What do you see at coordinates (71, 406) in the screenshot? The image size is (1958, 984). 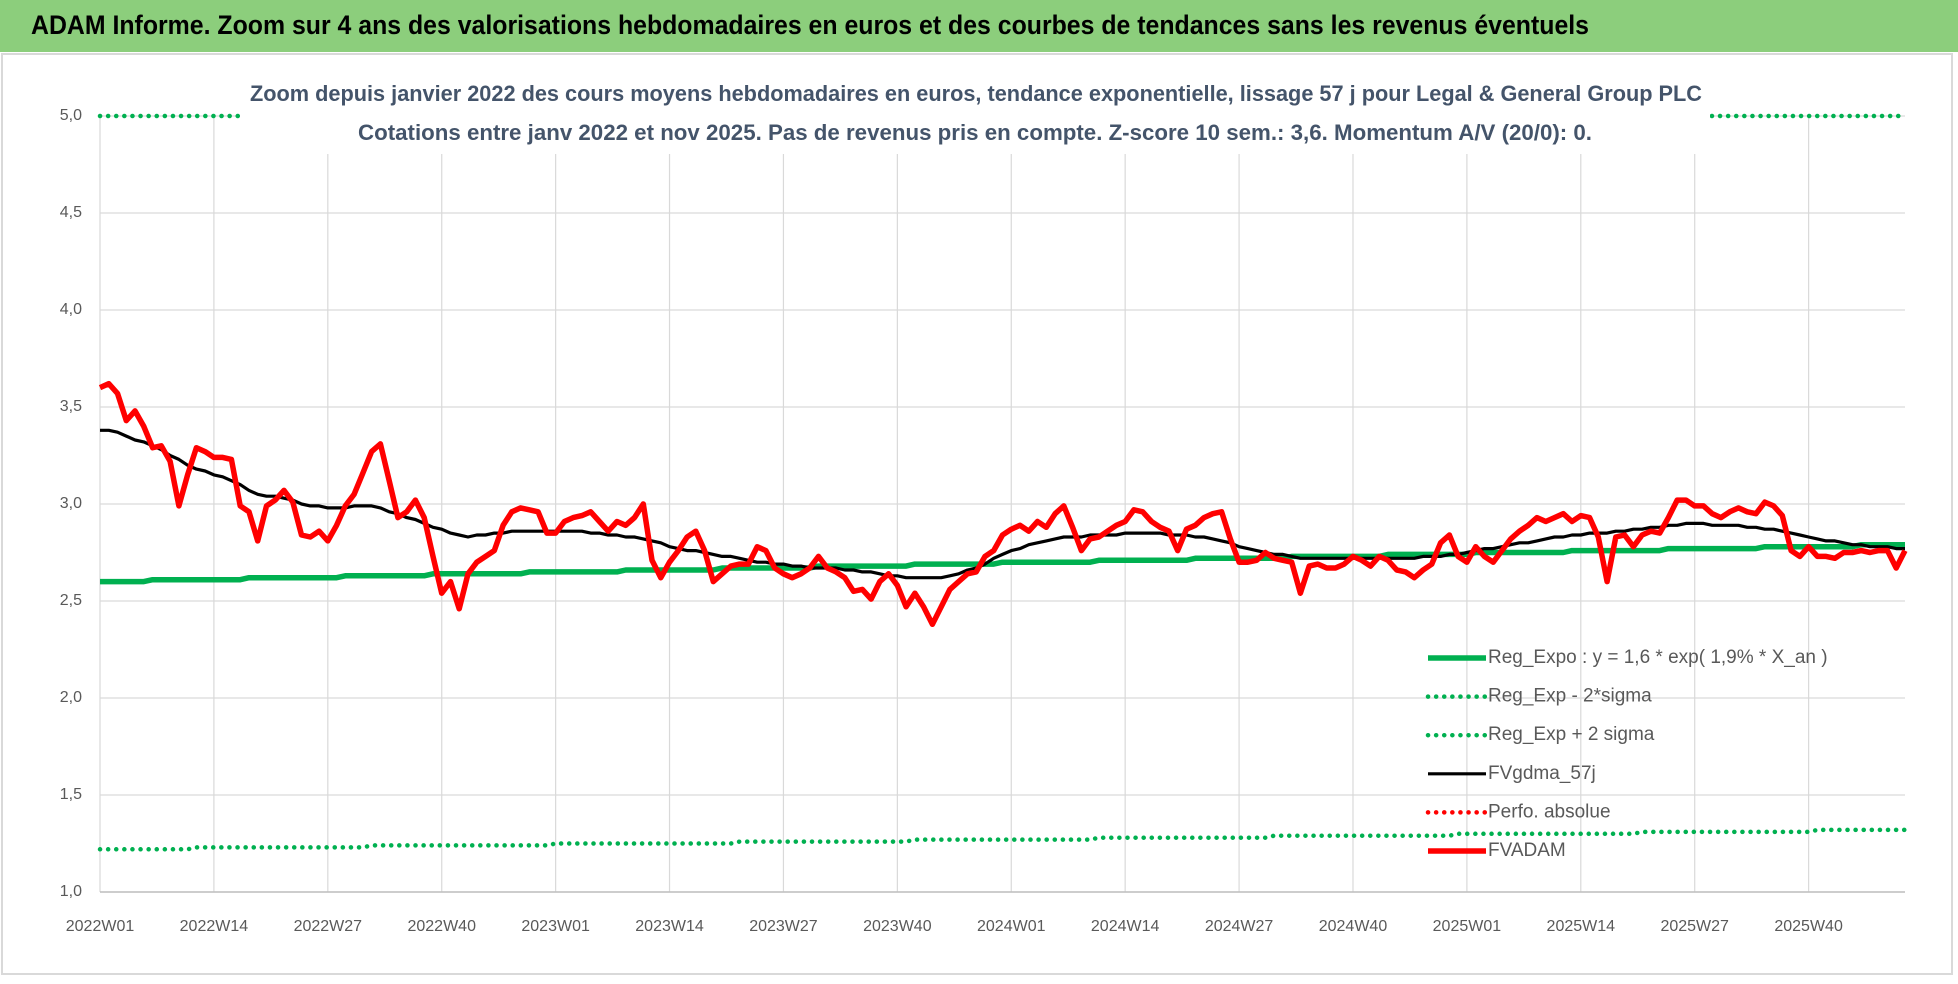 I see `y-tick-label: 3,5` at bounding box center [71, 406].